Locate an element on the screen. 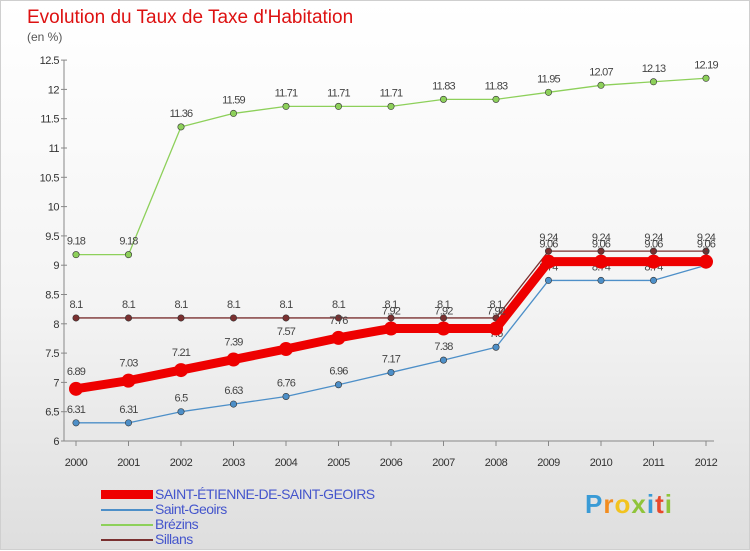 The height and width of the screenshot is (551, 750). data-label-saint-geoirs: 6.96 is located at coordinates (338, 372).